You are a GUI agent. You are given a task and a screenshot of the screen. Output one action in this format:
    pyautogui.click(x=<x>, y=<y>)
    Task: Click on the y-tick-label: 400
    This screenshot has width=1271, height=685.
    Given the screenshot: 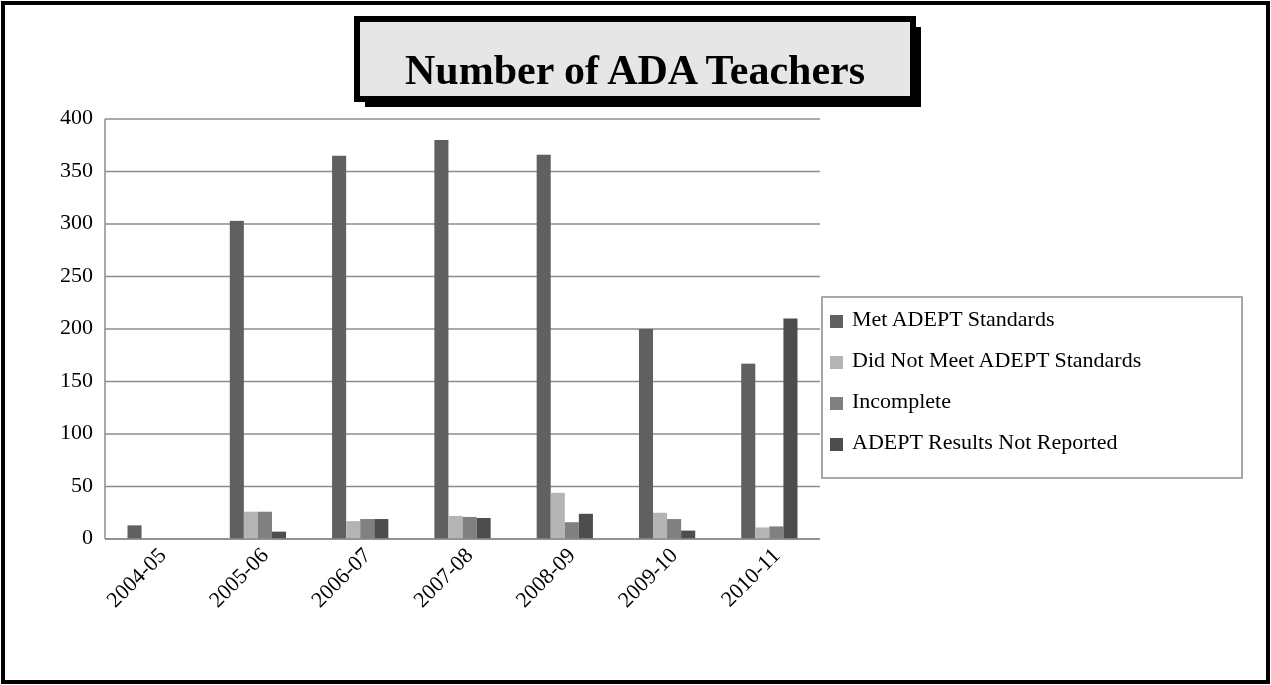 What is the action you would take?
    pyautogui.click(x=76, y=117)
    